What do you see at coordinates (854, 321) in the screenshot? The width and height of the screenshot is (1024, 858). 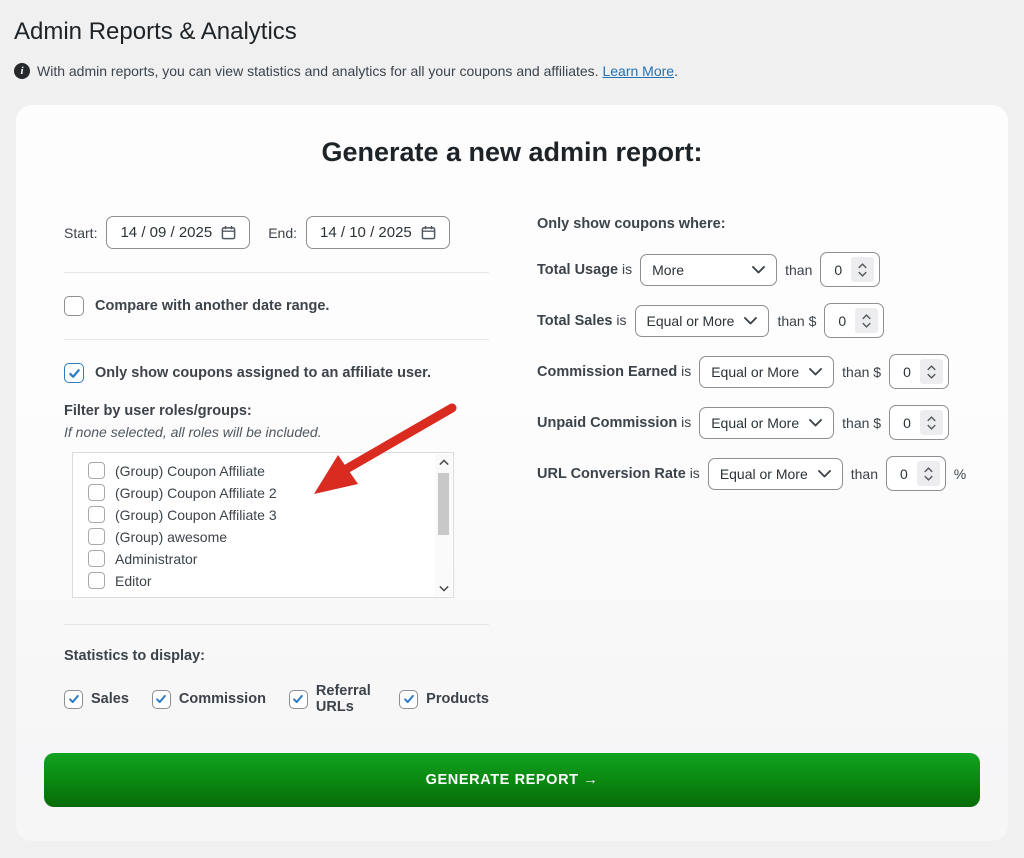 I see `total-sales-value-input: 0` at bounding box center [854, 321].